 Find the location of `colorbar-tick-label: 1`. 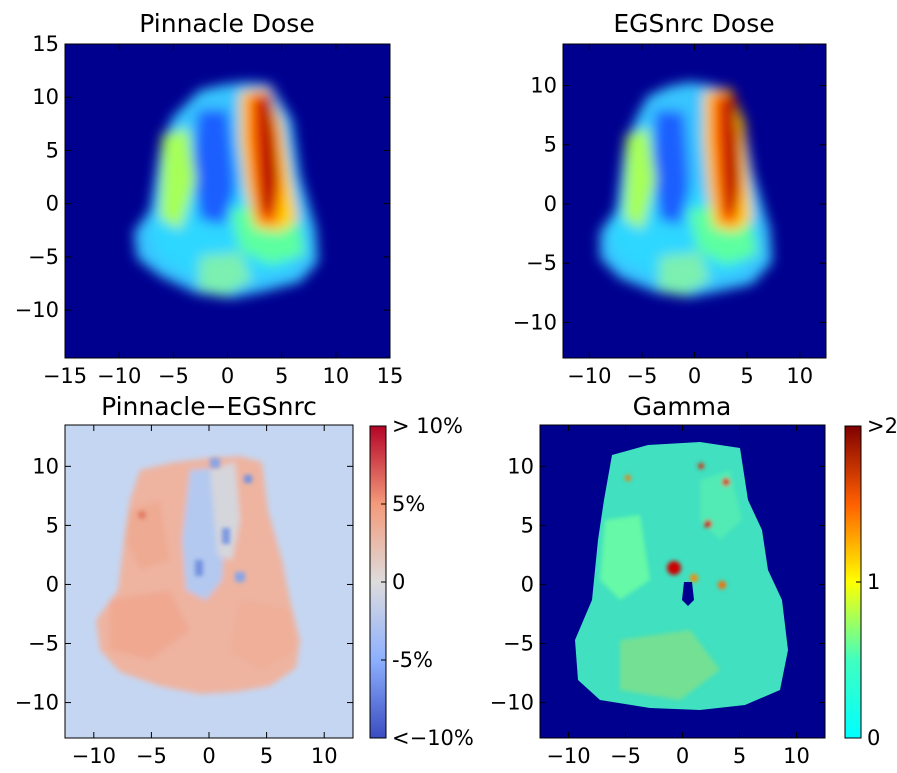

colorbar-tick-label: 1 is located at coordinates (873, 582).